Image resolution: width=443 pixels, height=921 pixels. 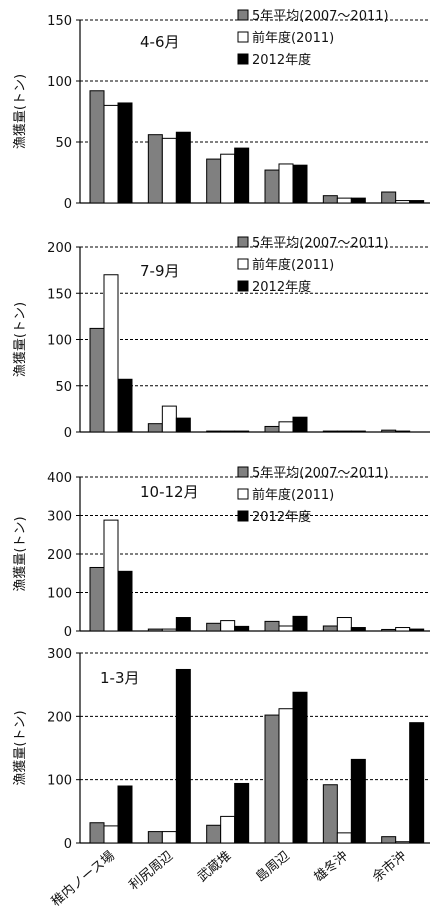 What do you see at coordinates (215, 867) in the screenshot?
I see `x-category-label: 武蔵堆` at bounding box center [215, 867].